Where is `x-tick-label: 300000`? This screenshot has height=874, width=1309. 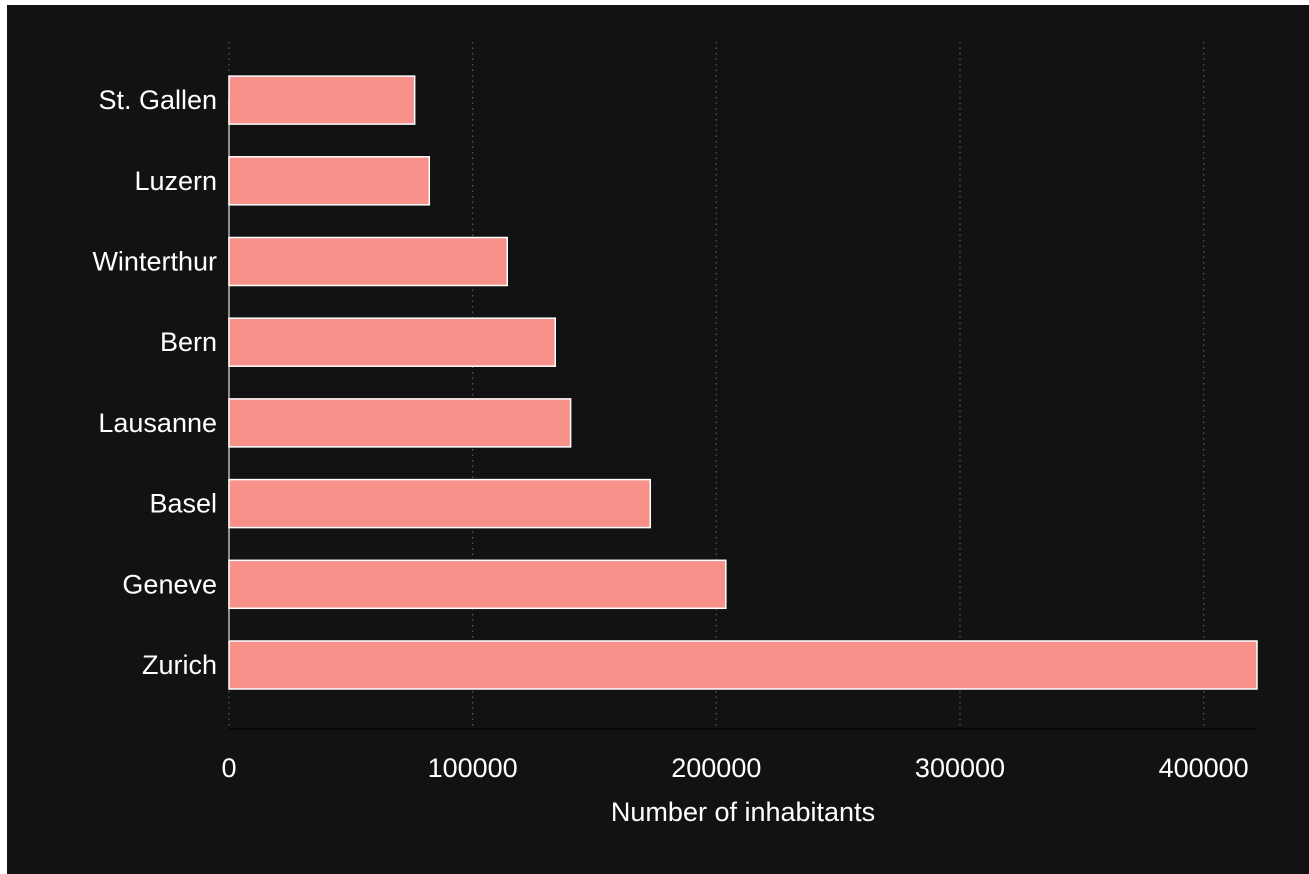 x-tick-label: 300000 is located at coordinates (960, 768).